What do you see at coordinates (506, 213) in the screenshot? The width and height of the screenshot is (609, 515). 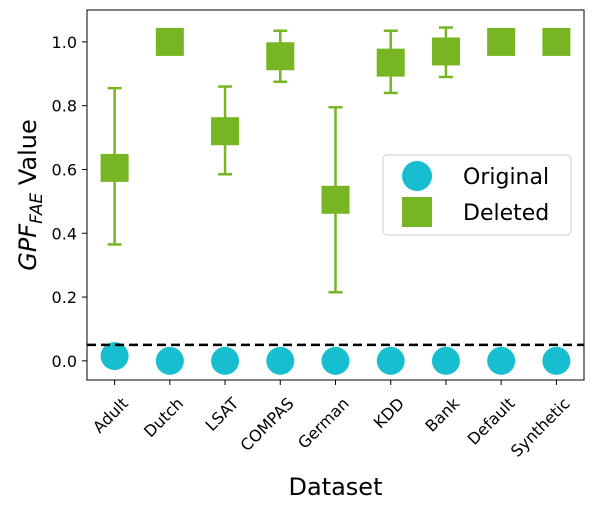 I see `legend-deleted-label: Deleted` at bounding box center [506, 213].